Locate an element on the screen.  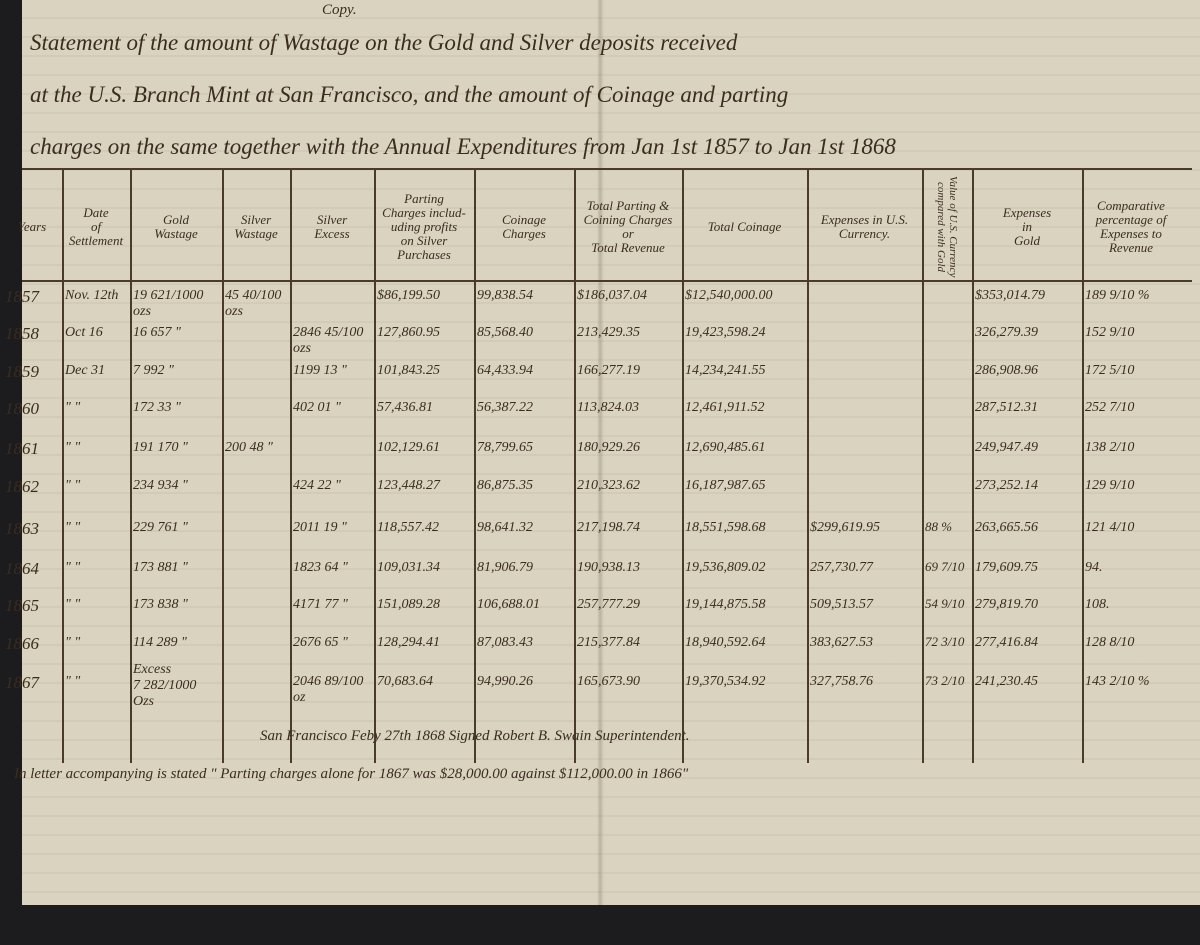
table-cell: 99,838.54 is located at coordinates (505, 295).